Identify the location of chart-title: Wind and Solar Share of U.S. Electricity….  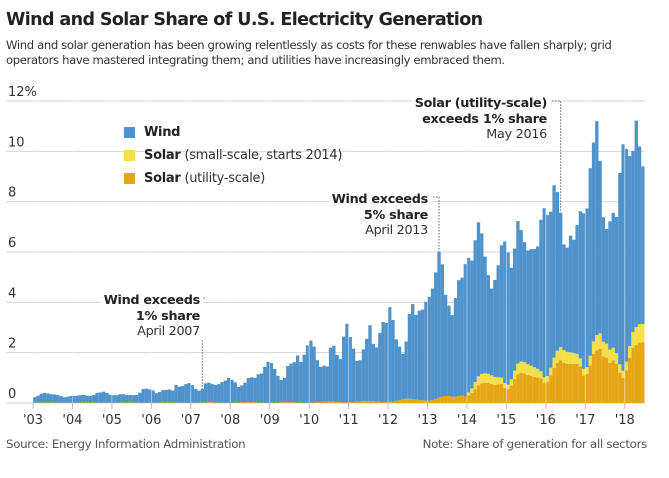
(244, 20).